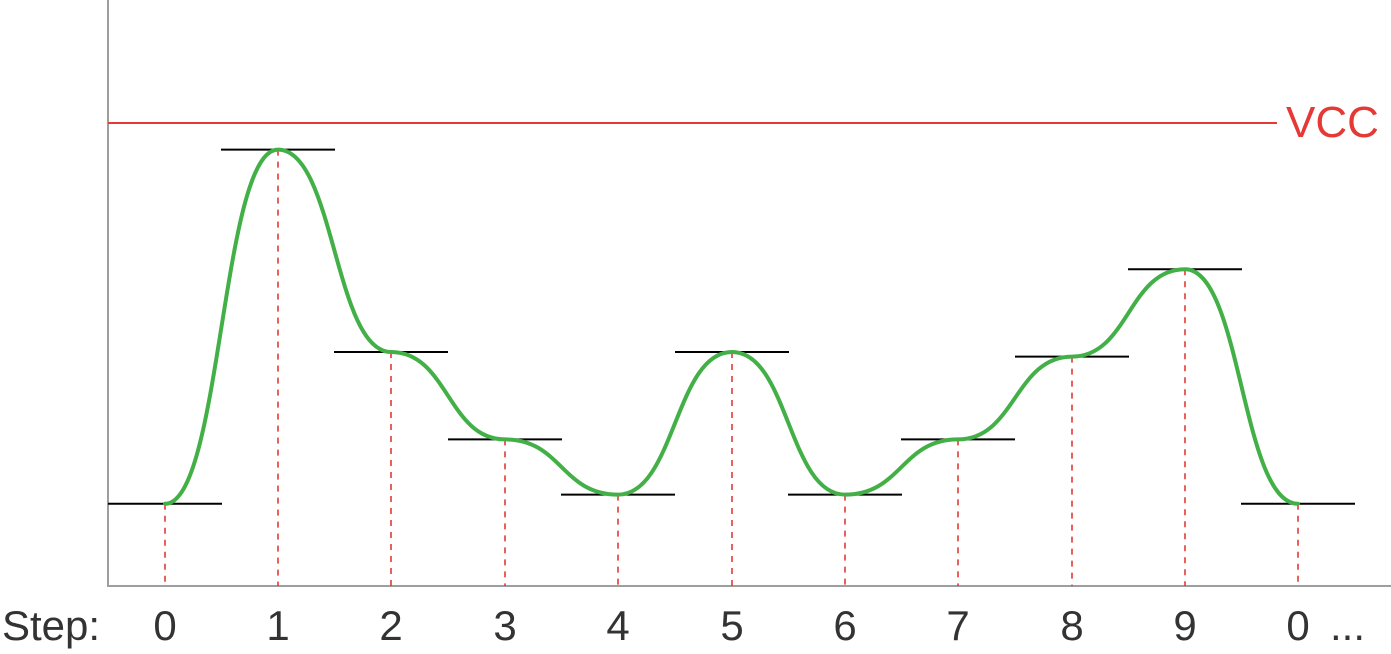  What do you see at coordinates (1184, 625) in the screenshot?
I see `step-label-9: 9` at bounding box center [1184, 625].